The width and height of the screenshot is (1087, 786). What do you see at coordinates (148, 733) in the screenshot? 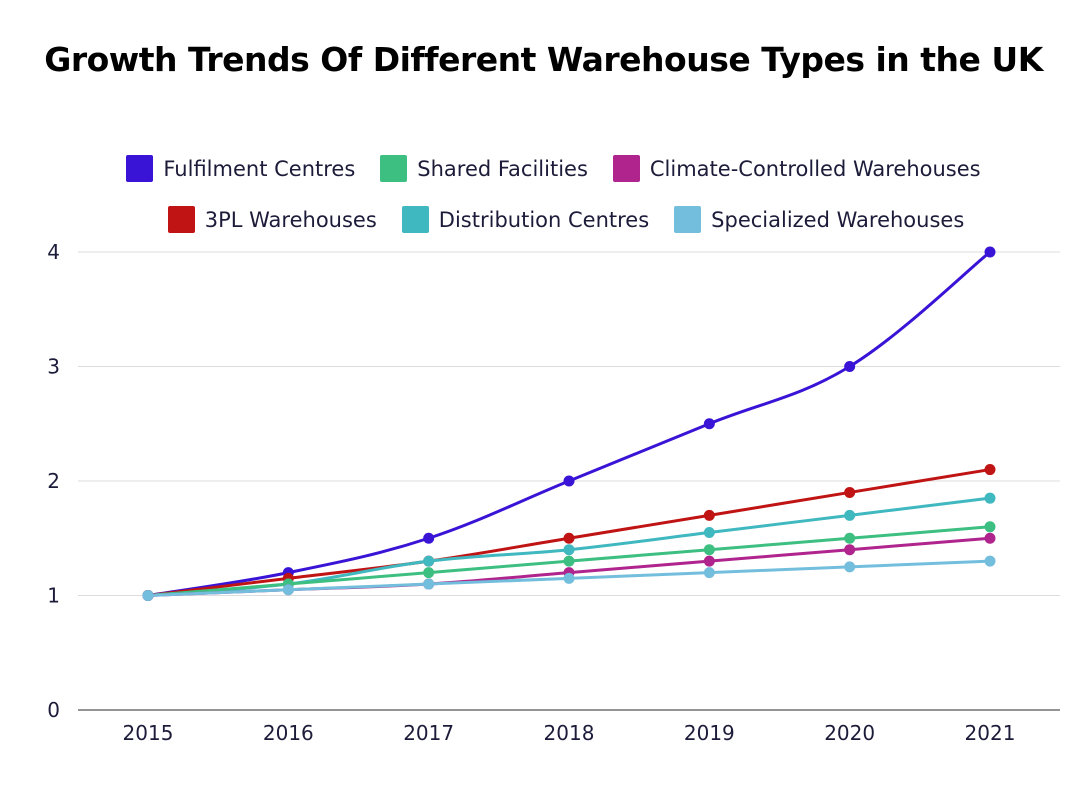
I see `x-tick-label: 2015` at bounding box center [148, 733].